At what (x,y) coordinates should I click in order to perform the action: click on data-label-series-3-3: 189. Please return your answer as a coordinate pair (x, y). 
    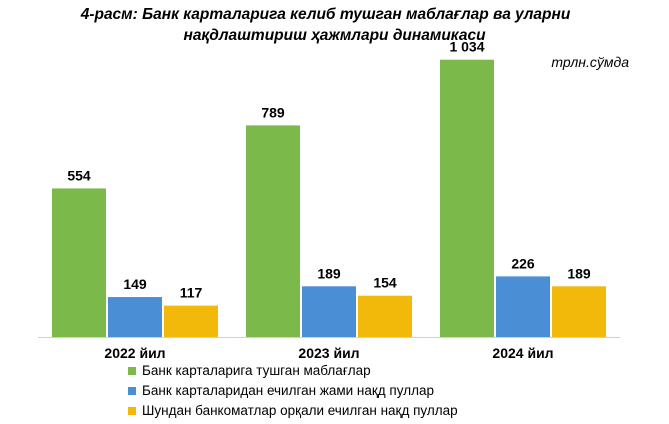
    Looking at the image, I should click on (579, 273).